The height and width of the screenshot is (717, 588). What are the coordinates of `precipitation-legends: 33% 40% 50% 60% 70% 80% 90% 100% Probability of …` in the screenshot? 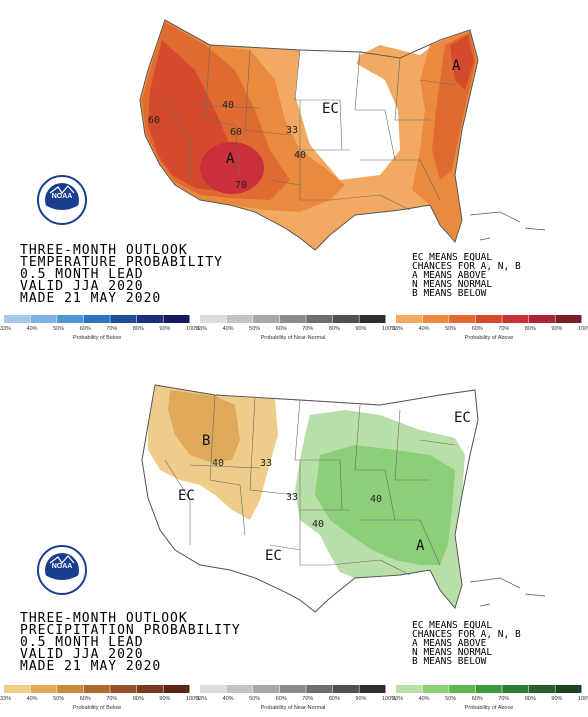 It's located at (294, 698).